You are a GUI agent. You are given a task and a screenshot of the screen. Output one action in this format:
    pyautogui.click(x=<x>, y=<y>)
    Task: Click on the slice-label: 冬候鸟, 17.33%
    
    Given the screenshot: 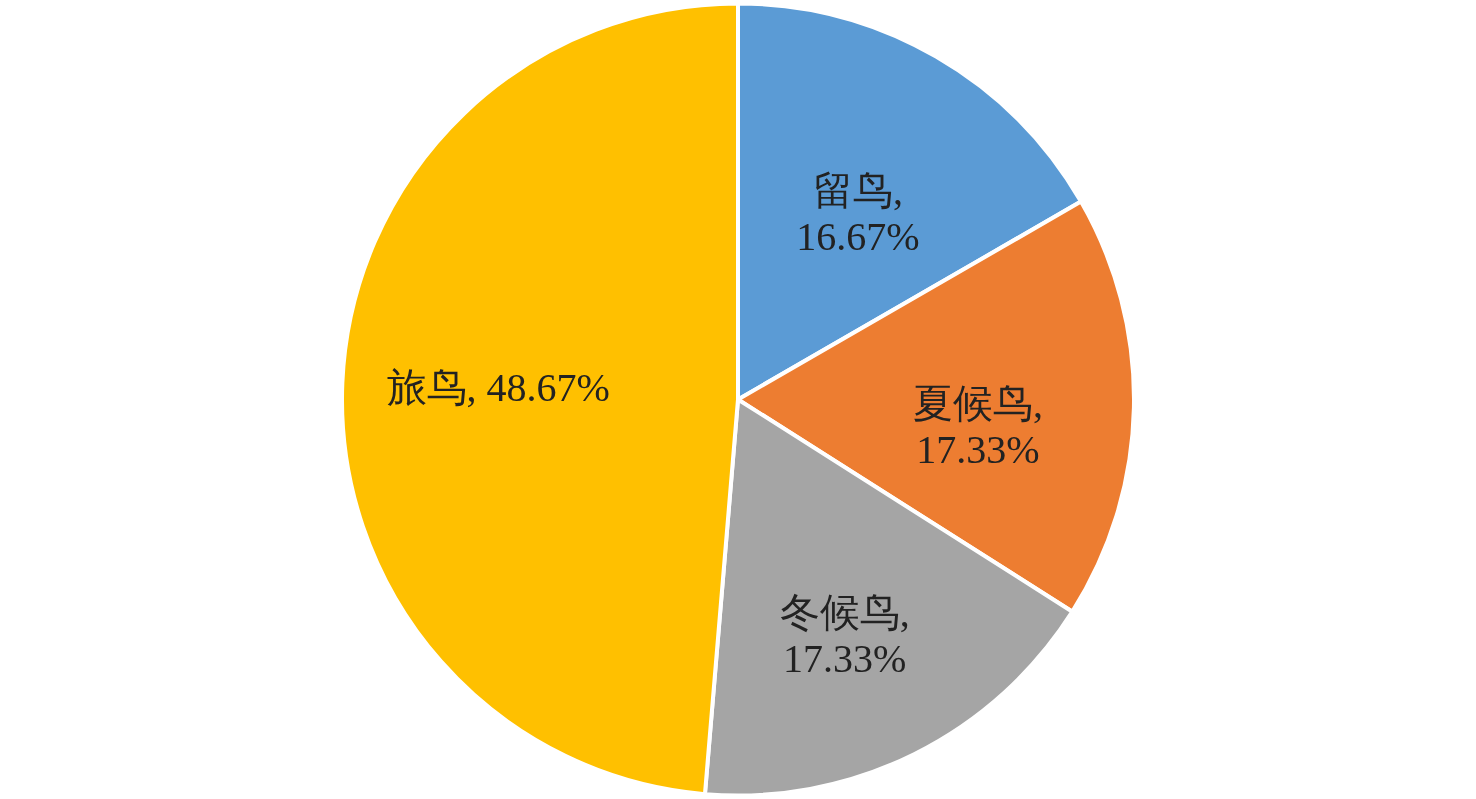 What is the action you would take?
    pyautogui.click(x=844, y=636)
    